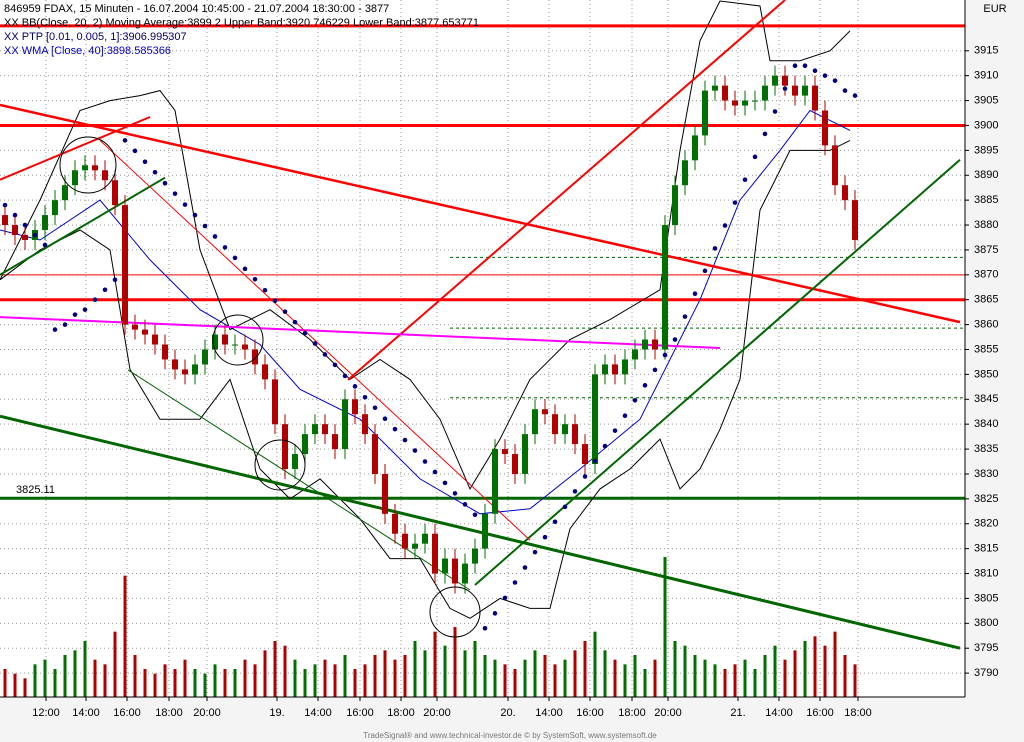 This screenshot has height=742, width=1024. What do you see at coordinates (986, 150) in the screenshot?
I see `y-tick-label: 3895` at bounding box center [986, 150].